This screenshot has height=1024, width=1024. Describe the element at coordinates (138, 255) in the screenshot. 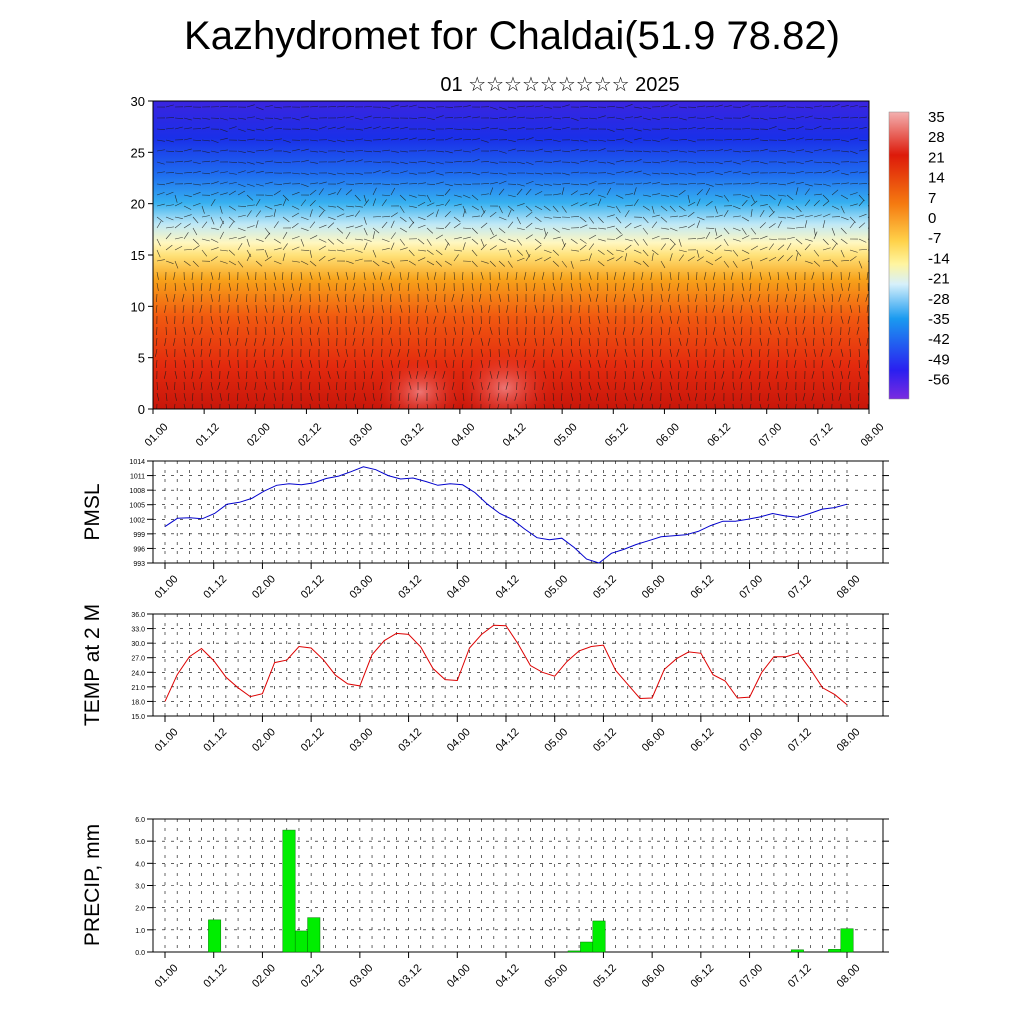

I see `y-tick-label: 15` at that location.